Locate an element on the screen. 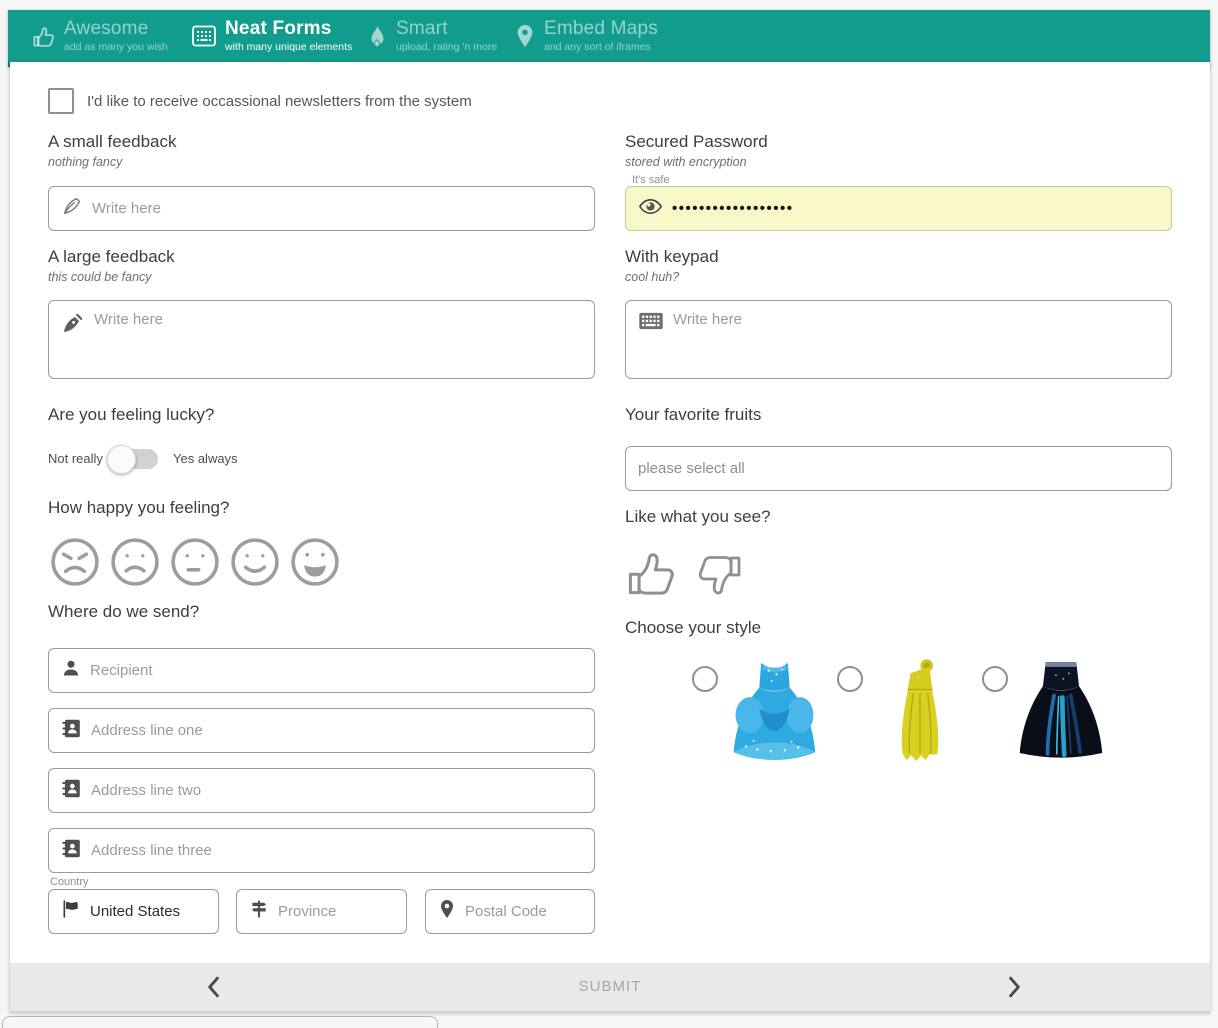  keypad-input is located at coordinates (916, 328).